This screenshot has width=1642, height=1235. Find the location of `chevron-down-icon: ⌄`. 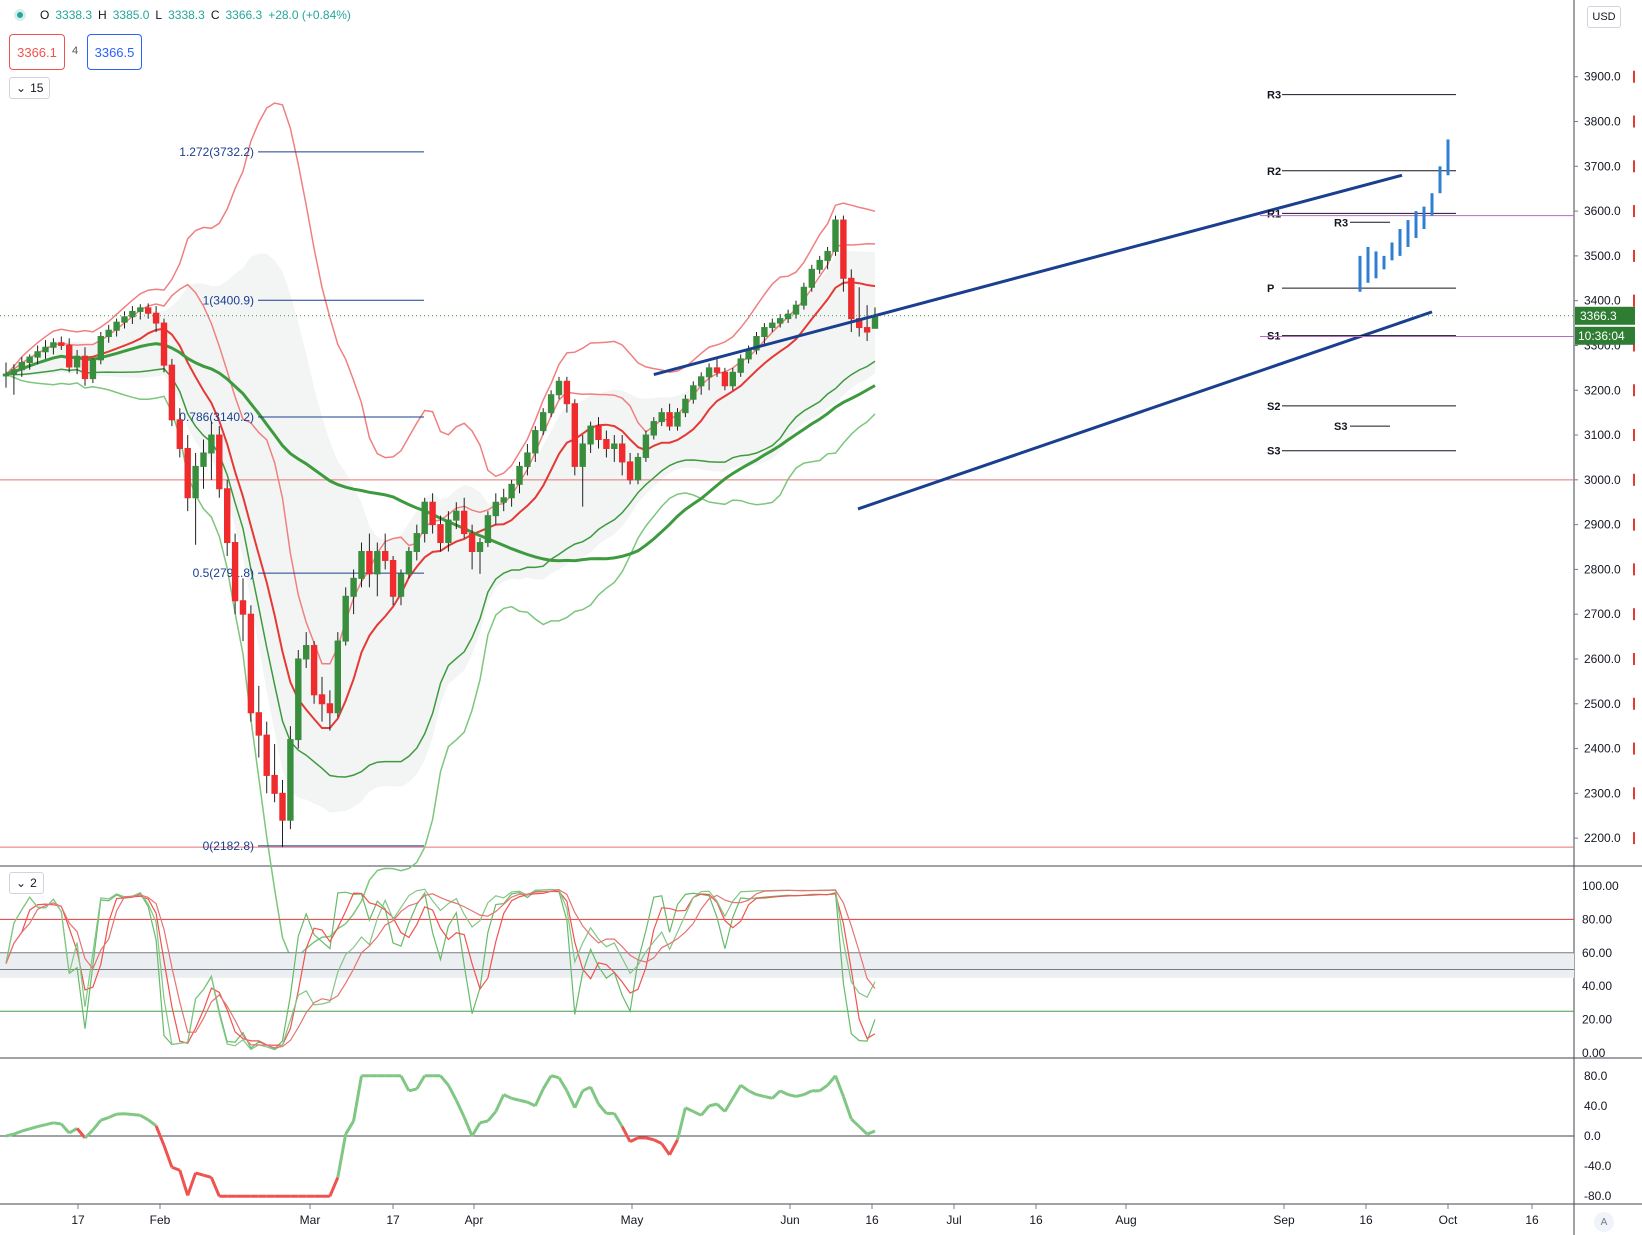

chevron-down-icon: ⌄ is located at coordinates (21, 883).